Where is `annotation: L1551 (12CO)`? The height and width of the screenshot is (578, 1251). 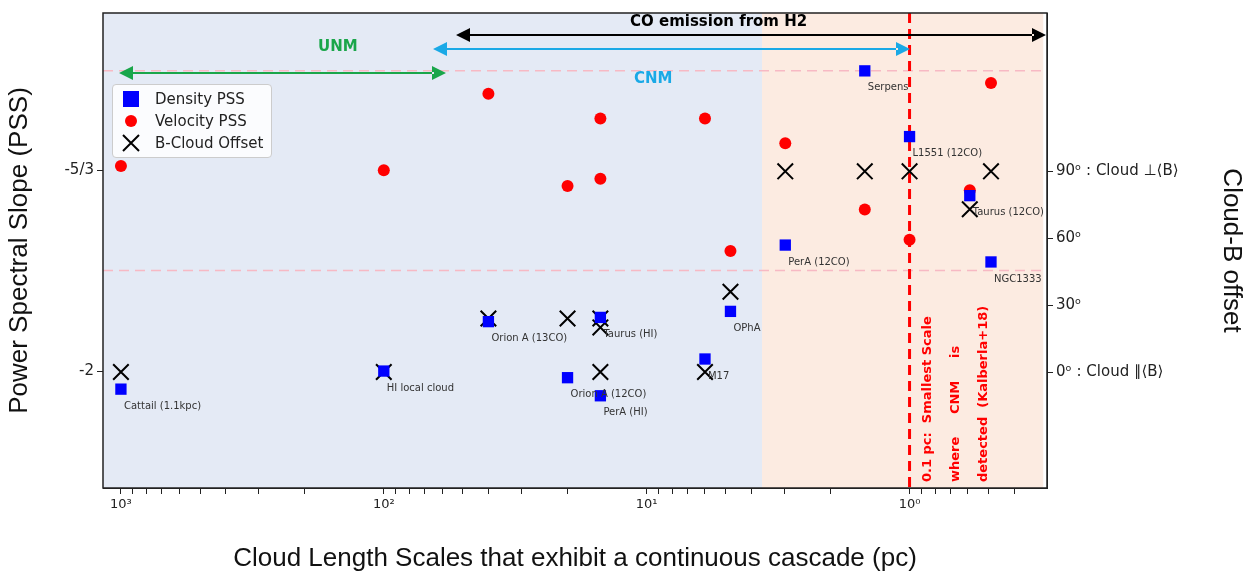
annotation: L1551 (12CO) is located at coordinates (947, 153).